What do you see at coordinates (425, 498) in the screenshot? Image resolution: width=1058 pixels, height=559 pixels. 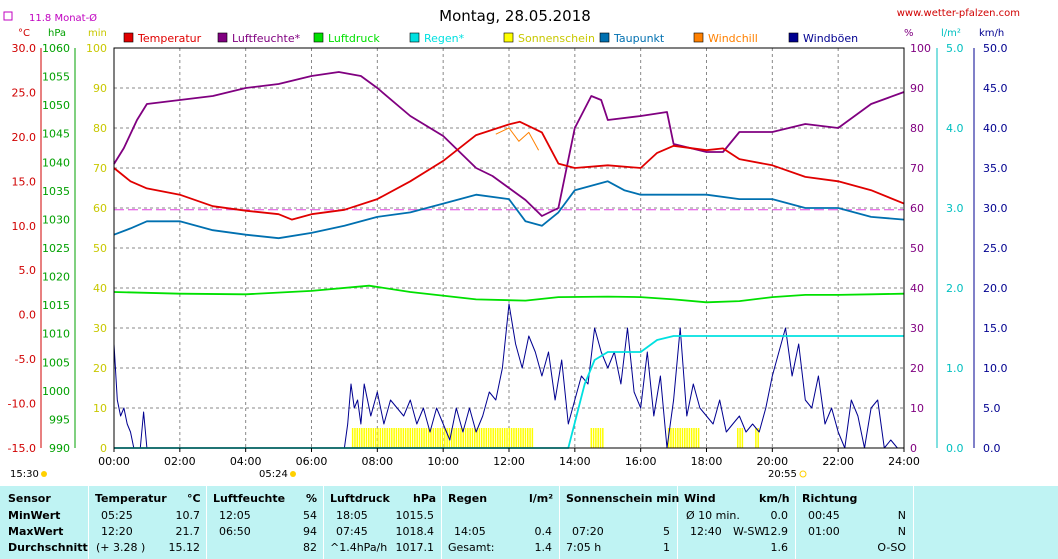 I see `hdr-press-unit: hPa` at bounding box center [425, 498].